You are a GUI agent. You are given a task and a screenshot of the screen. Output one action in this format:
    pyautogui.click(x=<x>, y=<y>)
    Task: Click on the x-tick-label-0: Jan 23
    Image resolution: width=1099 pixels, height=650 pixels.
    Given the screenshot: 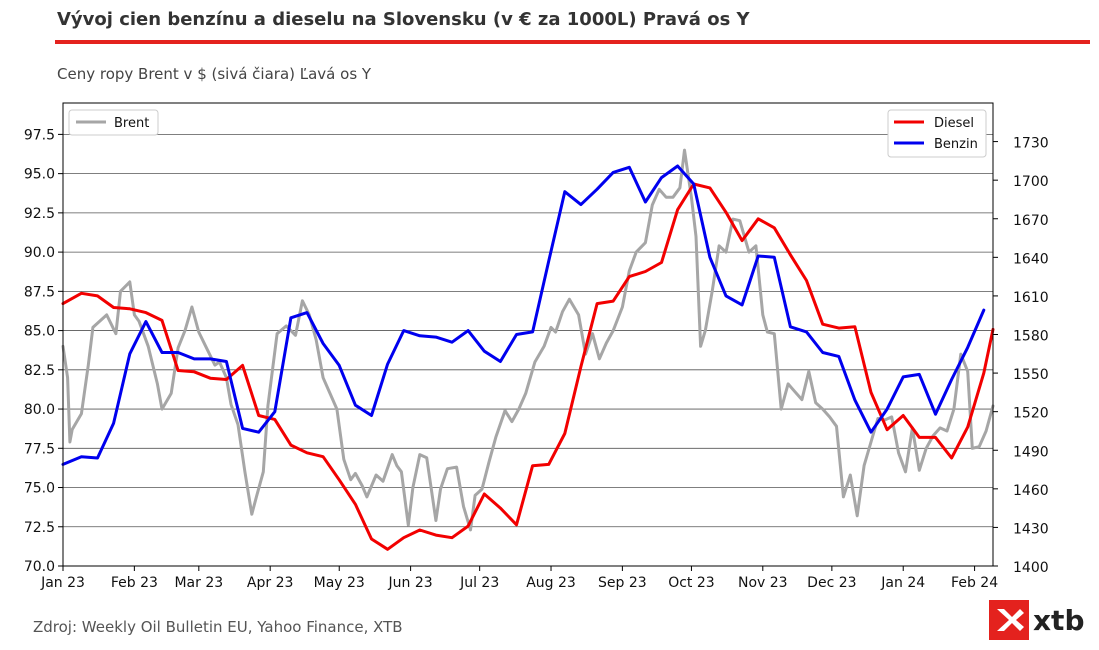 What is the action you would take?
    pyautogui.click(x=62, y=583)
    